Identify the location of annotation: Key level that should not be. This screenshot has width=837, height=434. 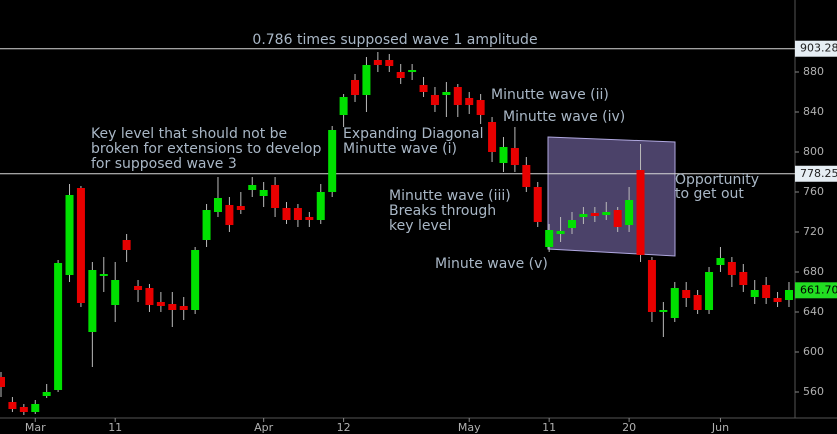
(189, 134).